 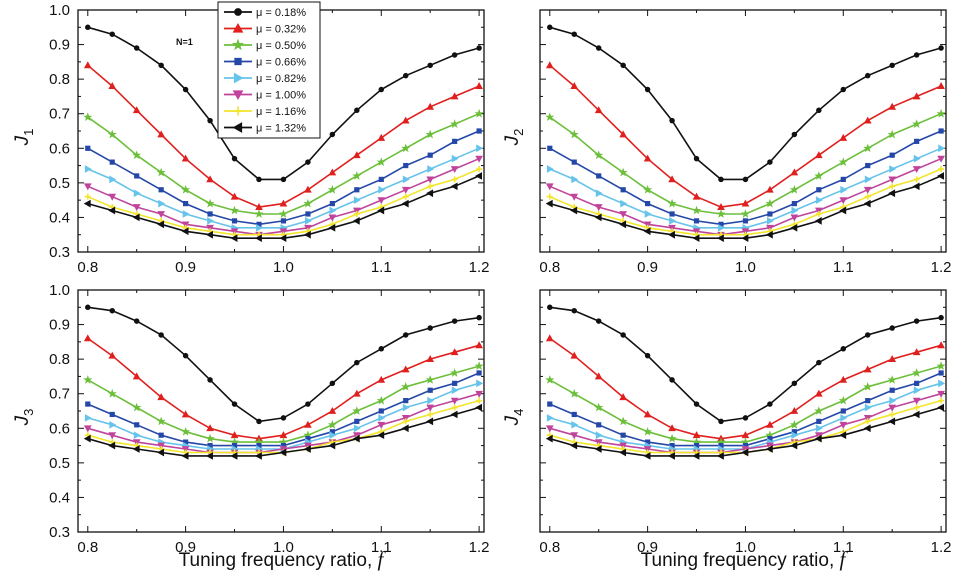 I want to click on y-tick-label: 0.8, so click(x=59, y=79).